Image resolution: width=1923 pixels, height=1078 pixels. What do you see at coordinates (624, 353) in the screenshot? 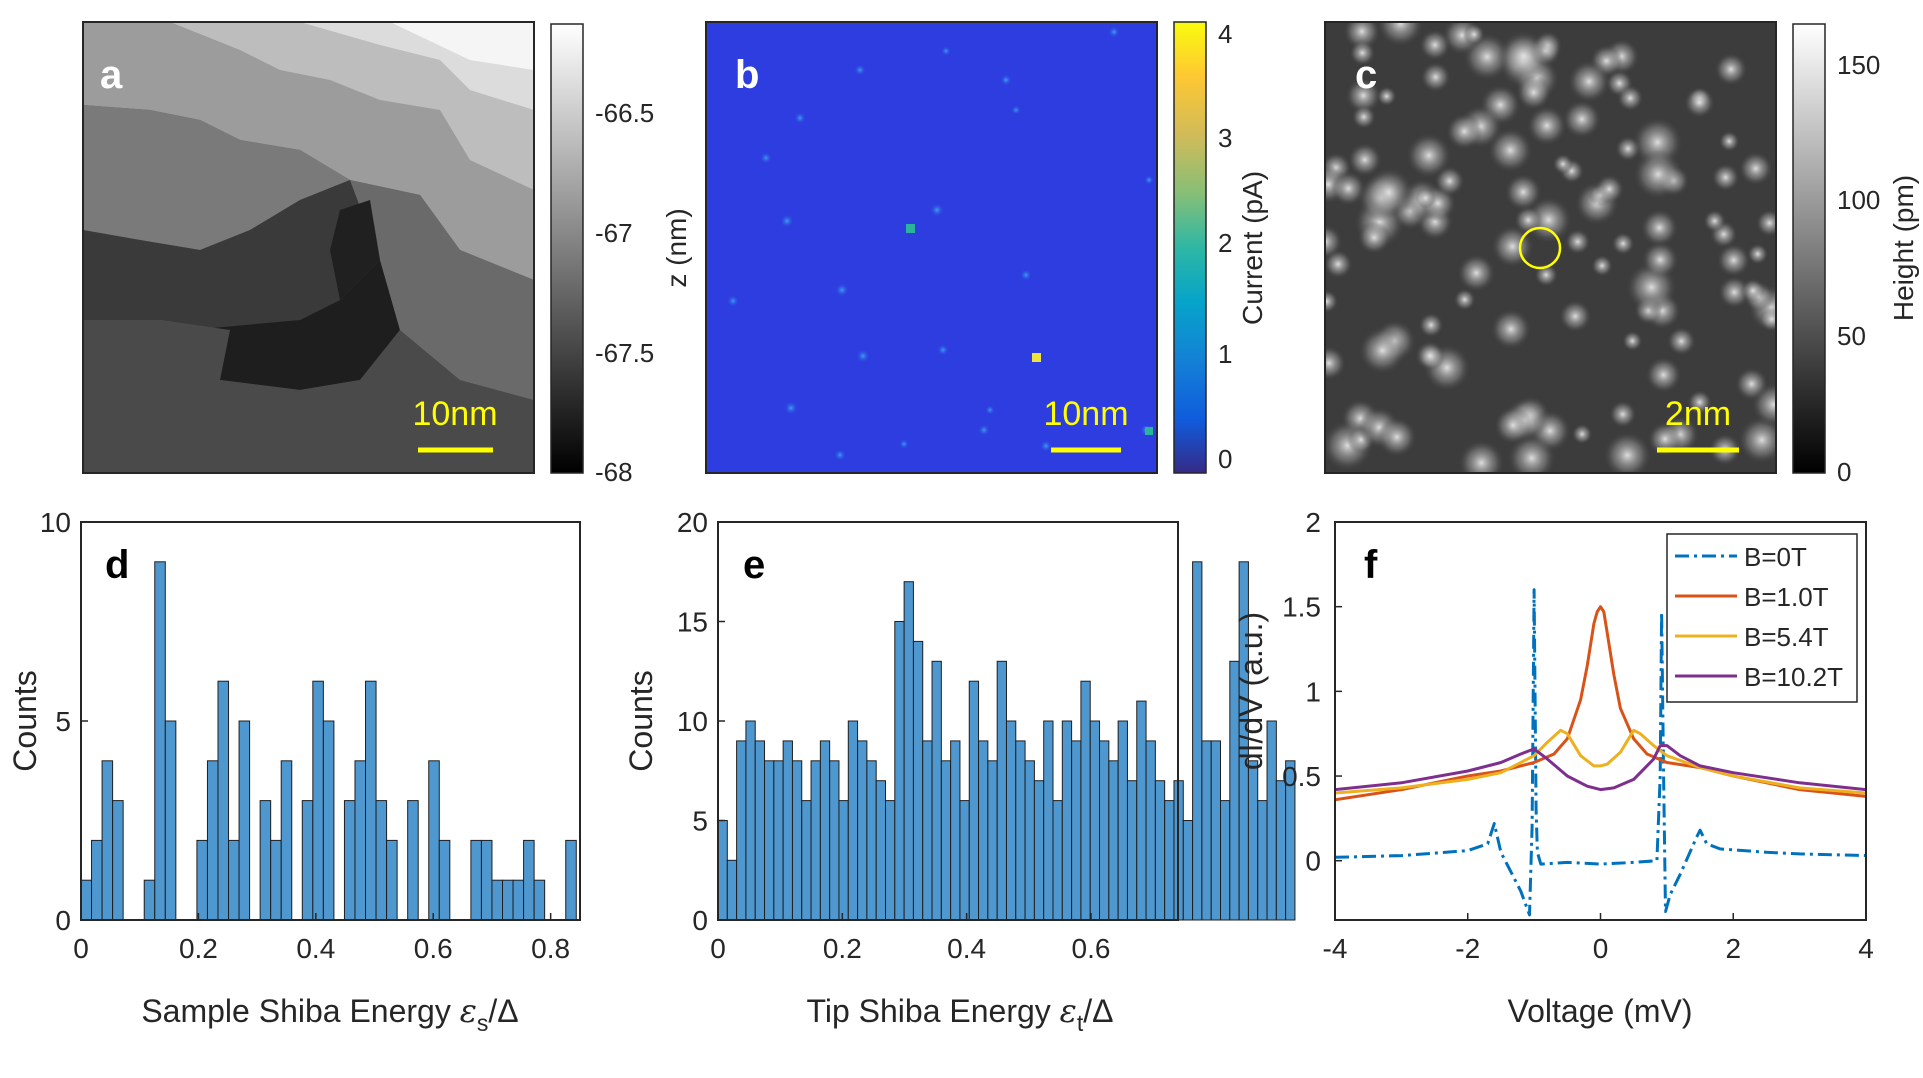
I see `colorbar-tick: -67.5` at bounding box center [624, 353].